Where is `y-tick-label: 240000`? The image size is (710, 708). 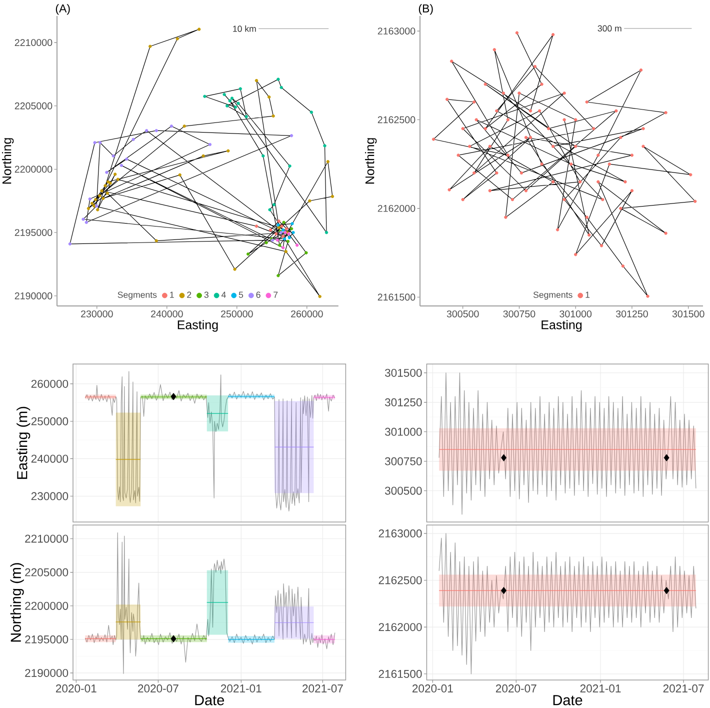
y-tick-label: 240000 is located at coordinates (49, 458).